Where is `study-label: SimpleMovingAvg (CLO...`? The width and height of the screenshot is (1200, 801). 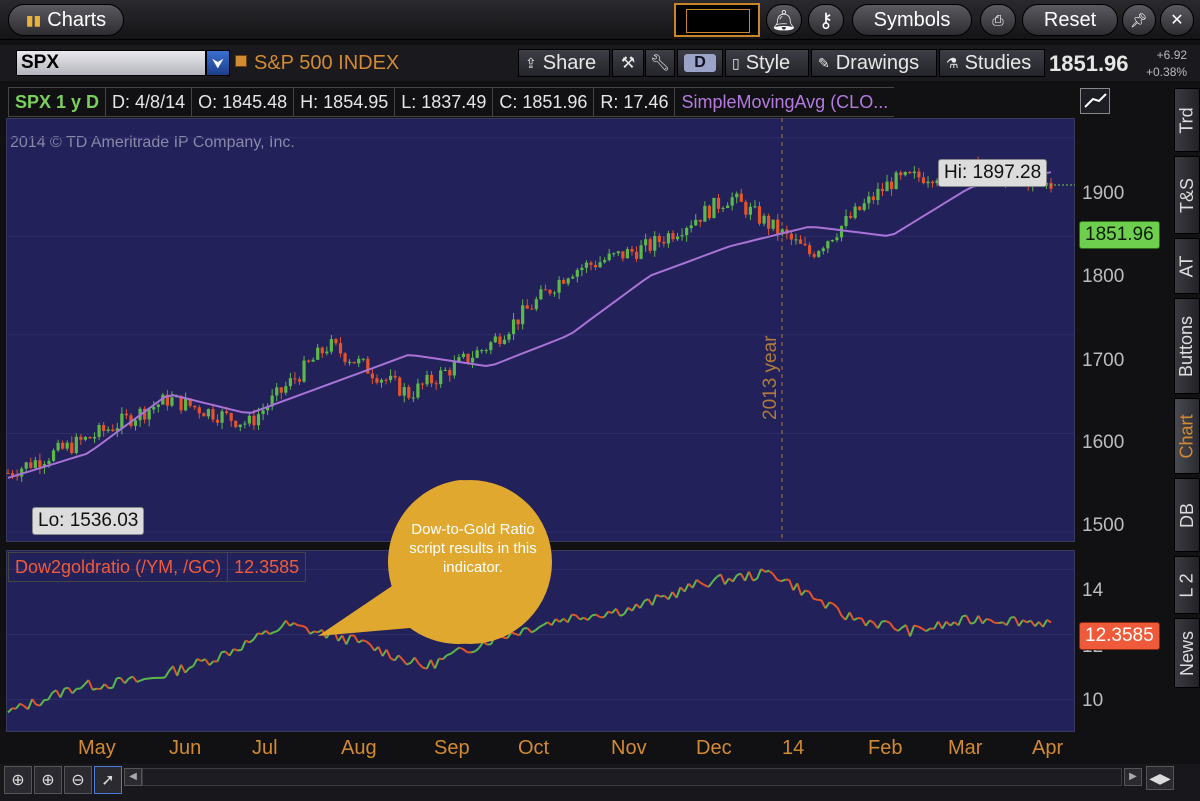
study-label: SimpleMovingAvg (CLO... is located at coordinates (785, 102).